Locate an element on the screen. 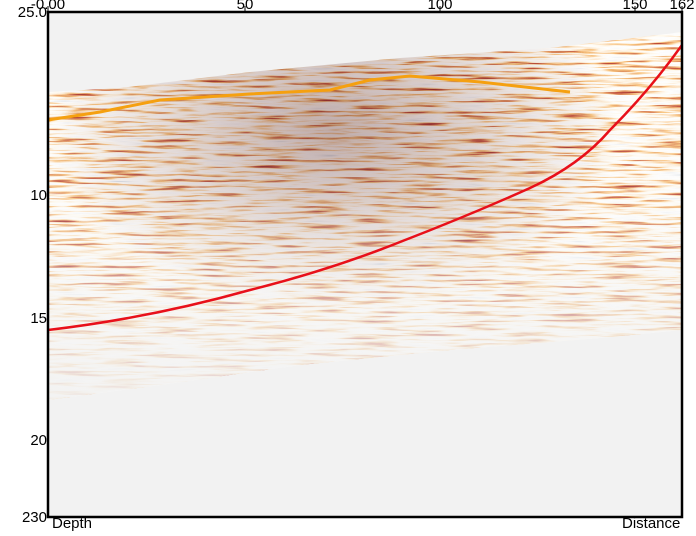 This screenshot has height=536, width=696. left-tick-label: 20 is located at coordinates (38, 440).